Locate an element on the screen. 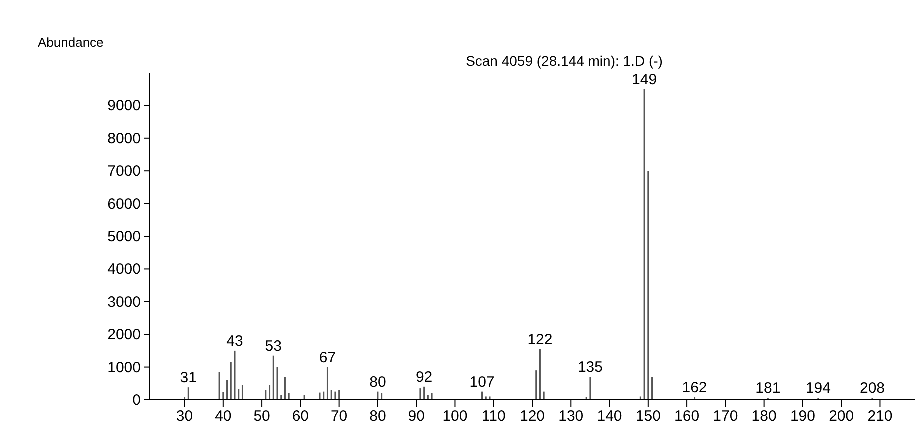  y-tick-label: 5000 is located at coordinates (124, 237).